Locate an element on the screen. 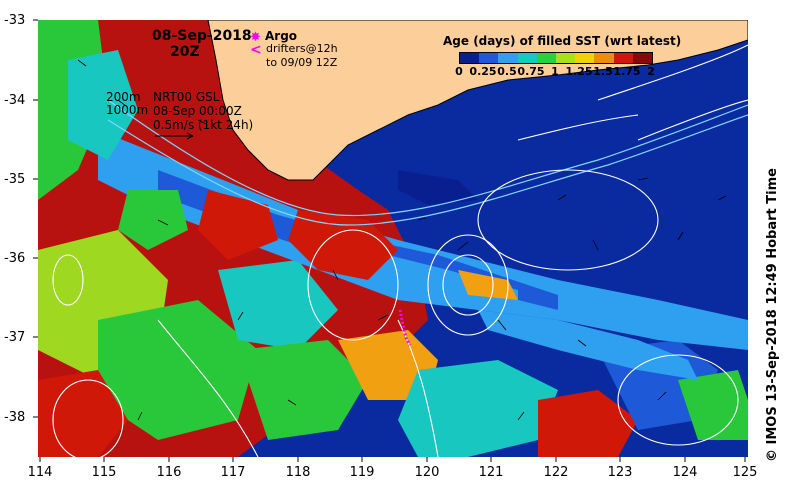 This screenshot has width=790, height=492. date-label: 08-Sep-2018 is located at coordinates (202, 36).